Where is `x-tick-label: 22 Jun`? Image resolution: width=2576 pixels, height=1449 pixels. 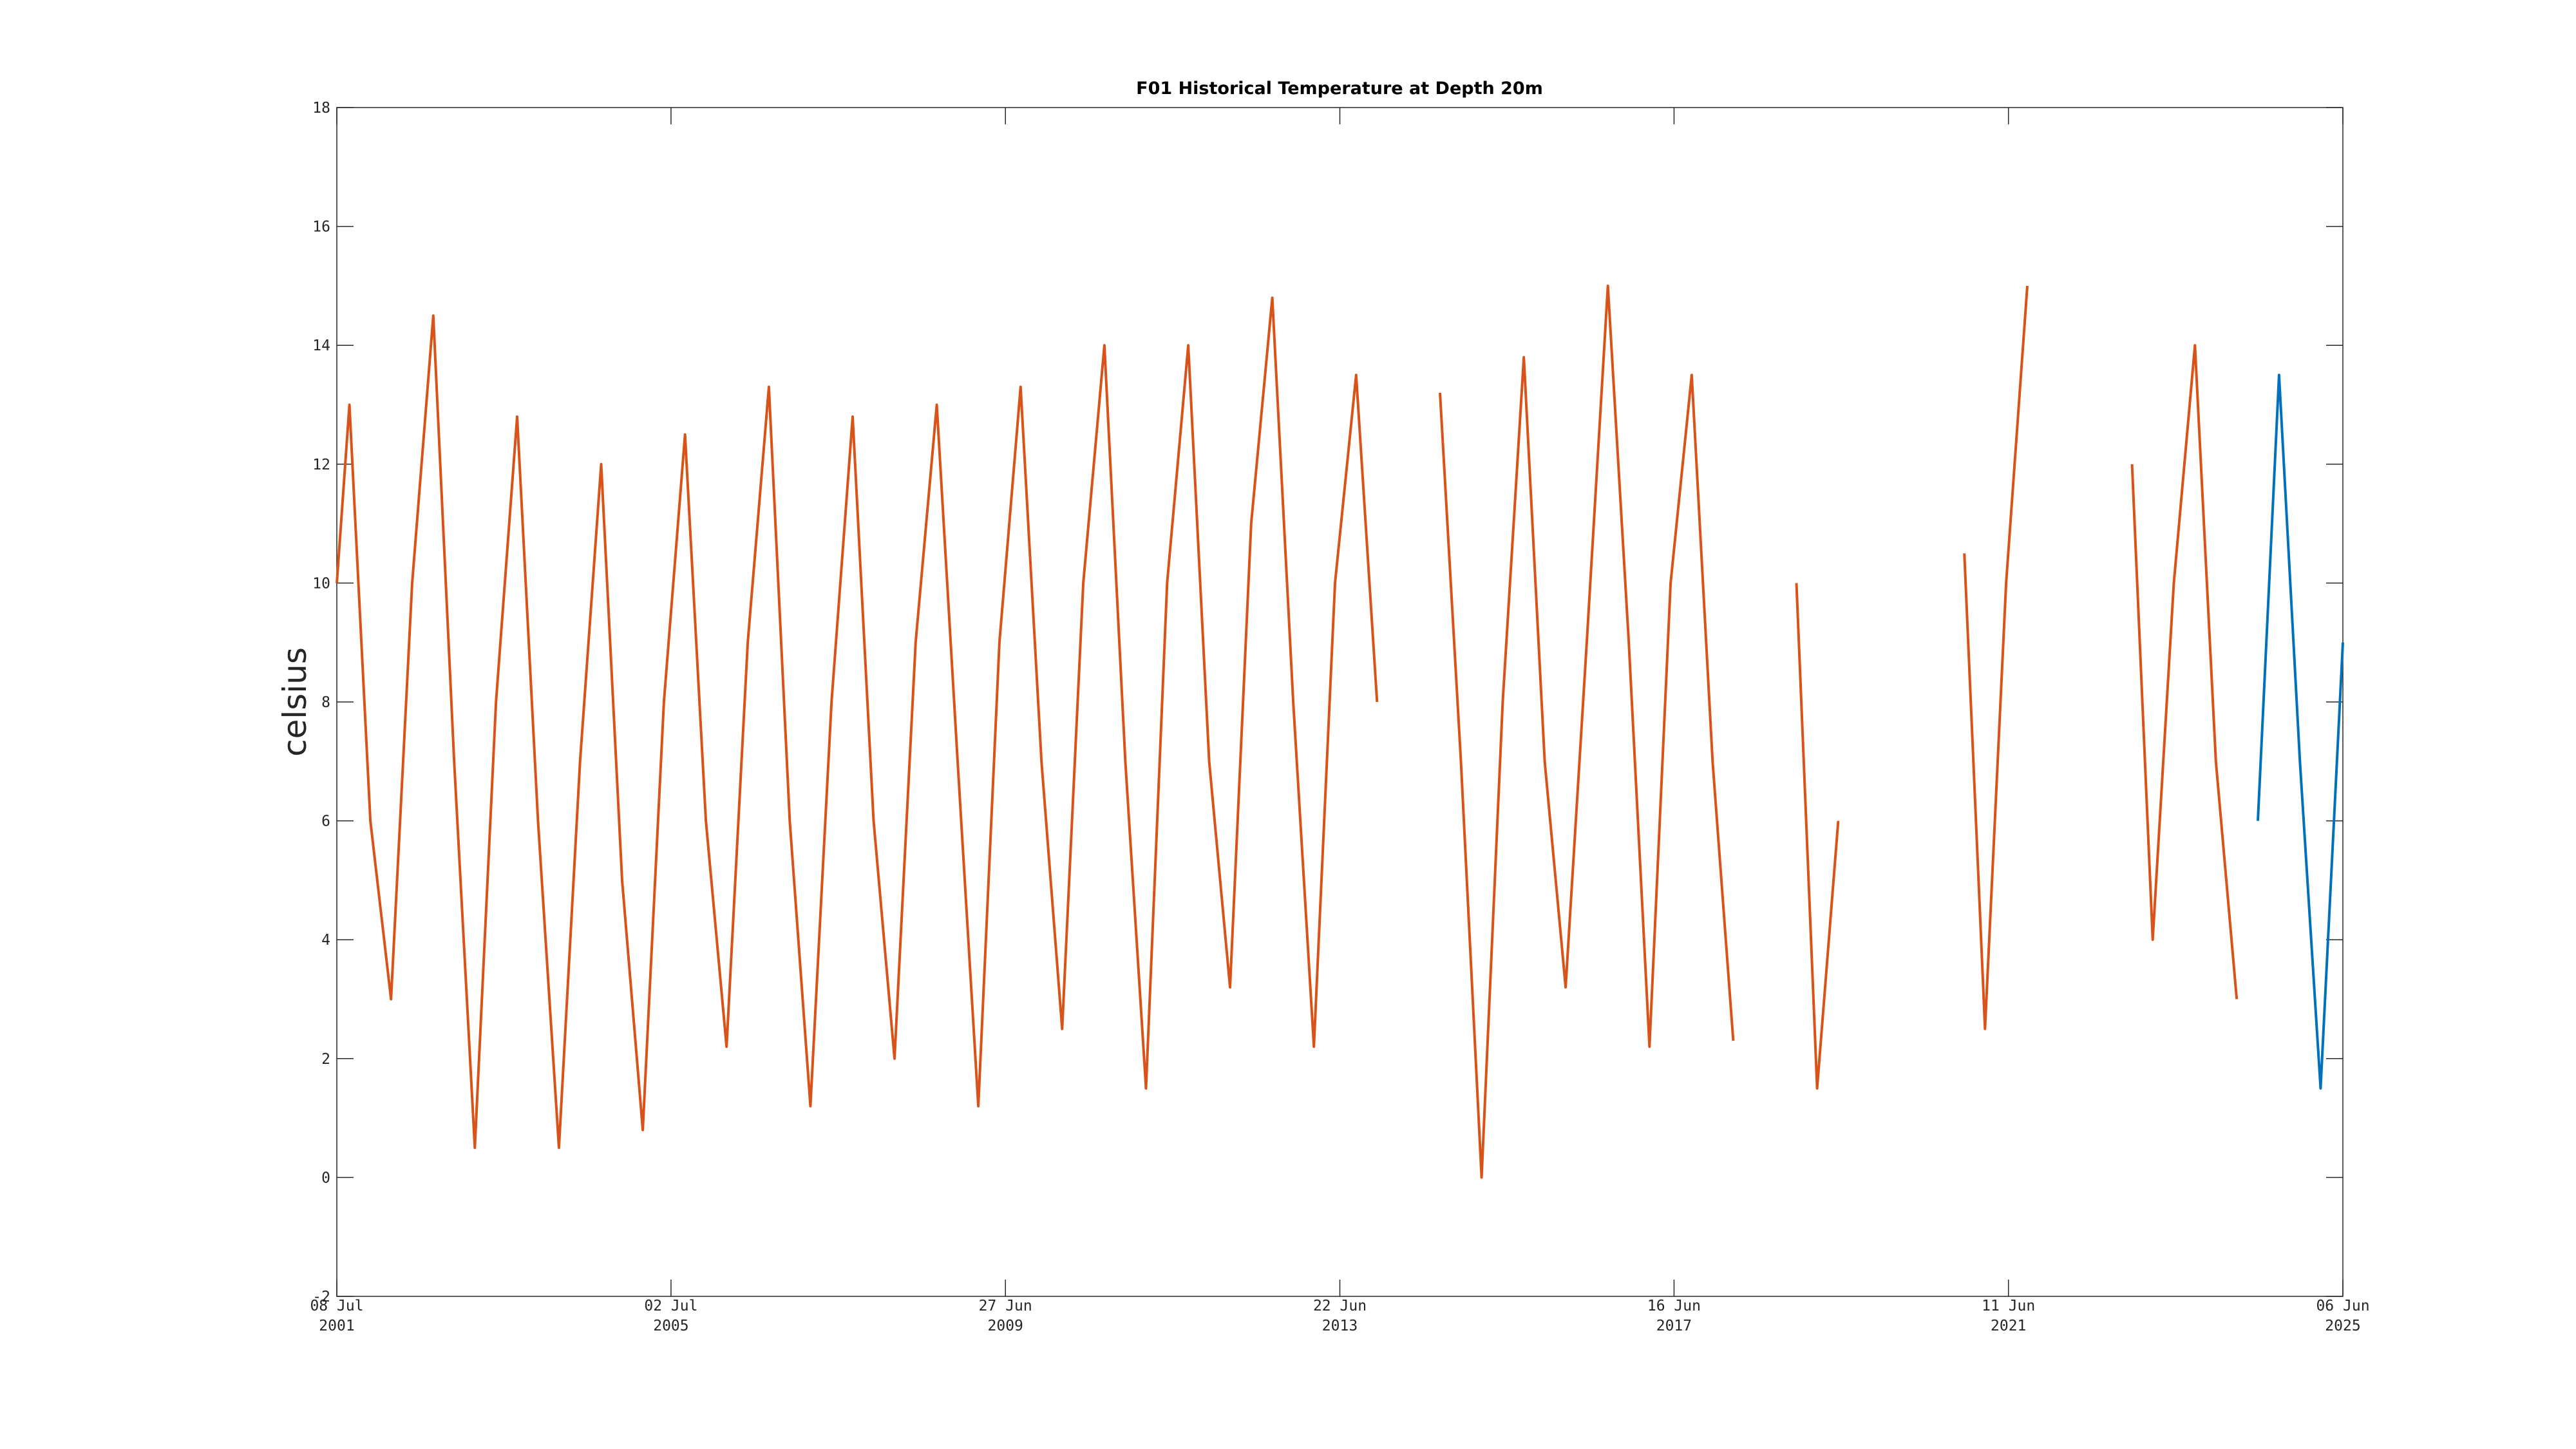
x-tick-label: 22 Jun is located at coordinates (1340, 1306).